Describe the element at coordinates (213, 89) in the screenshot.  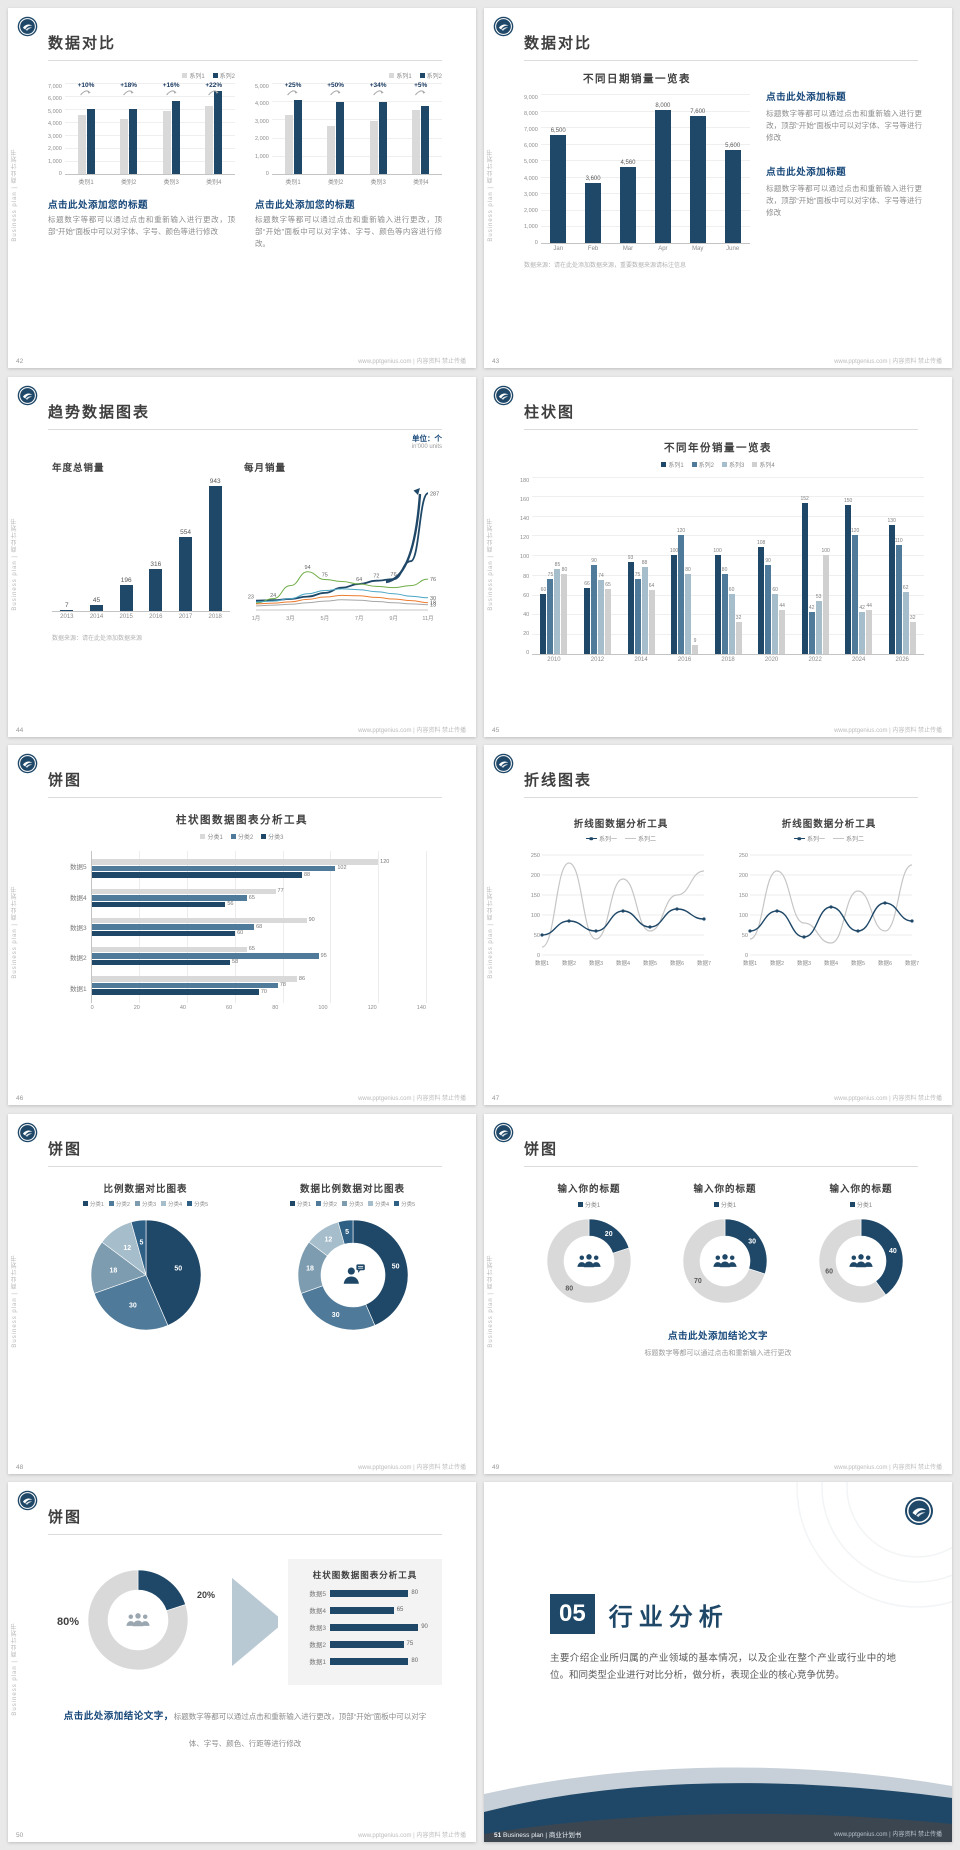
I see `growth-annotation: +22%` at that location.